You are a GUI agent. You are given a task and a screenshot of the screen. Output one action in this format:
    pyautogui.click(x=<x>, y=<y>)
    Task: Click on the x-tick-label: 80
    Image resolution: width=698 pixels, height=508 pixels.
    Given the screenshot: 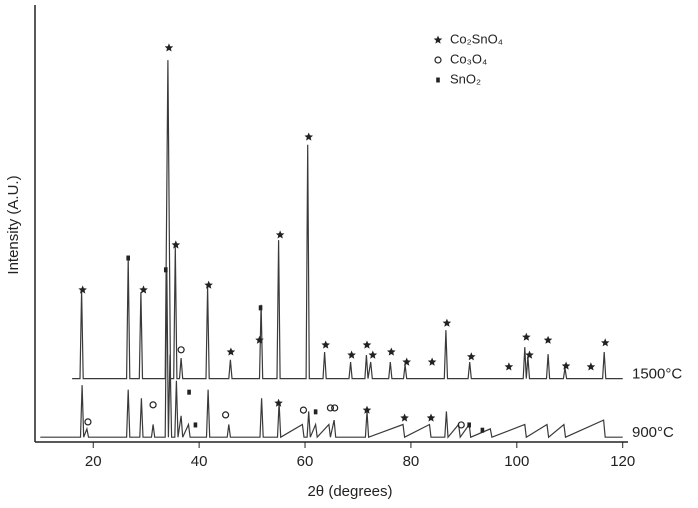 What is the action you would take?
    pyautogui.click(x=411, y=461)
    